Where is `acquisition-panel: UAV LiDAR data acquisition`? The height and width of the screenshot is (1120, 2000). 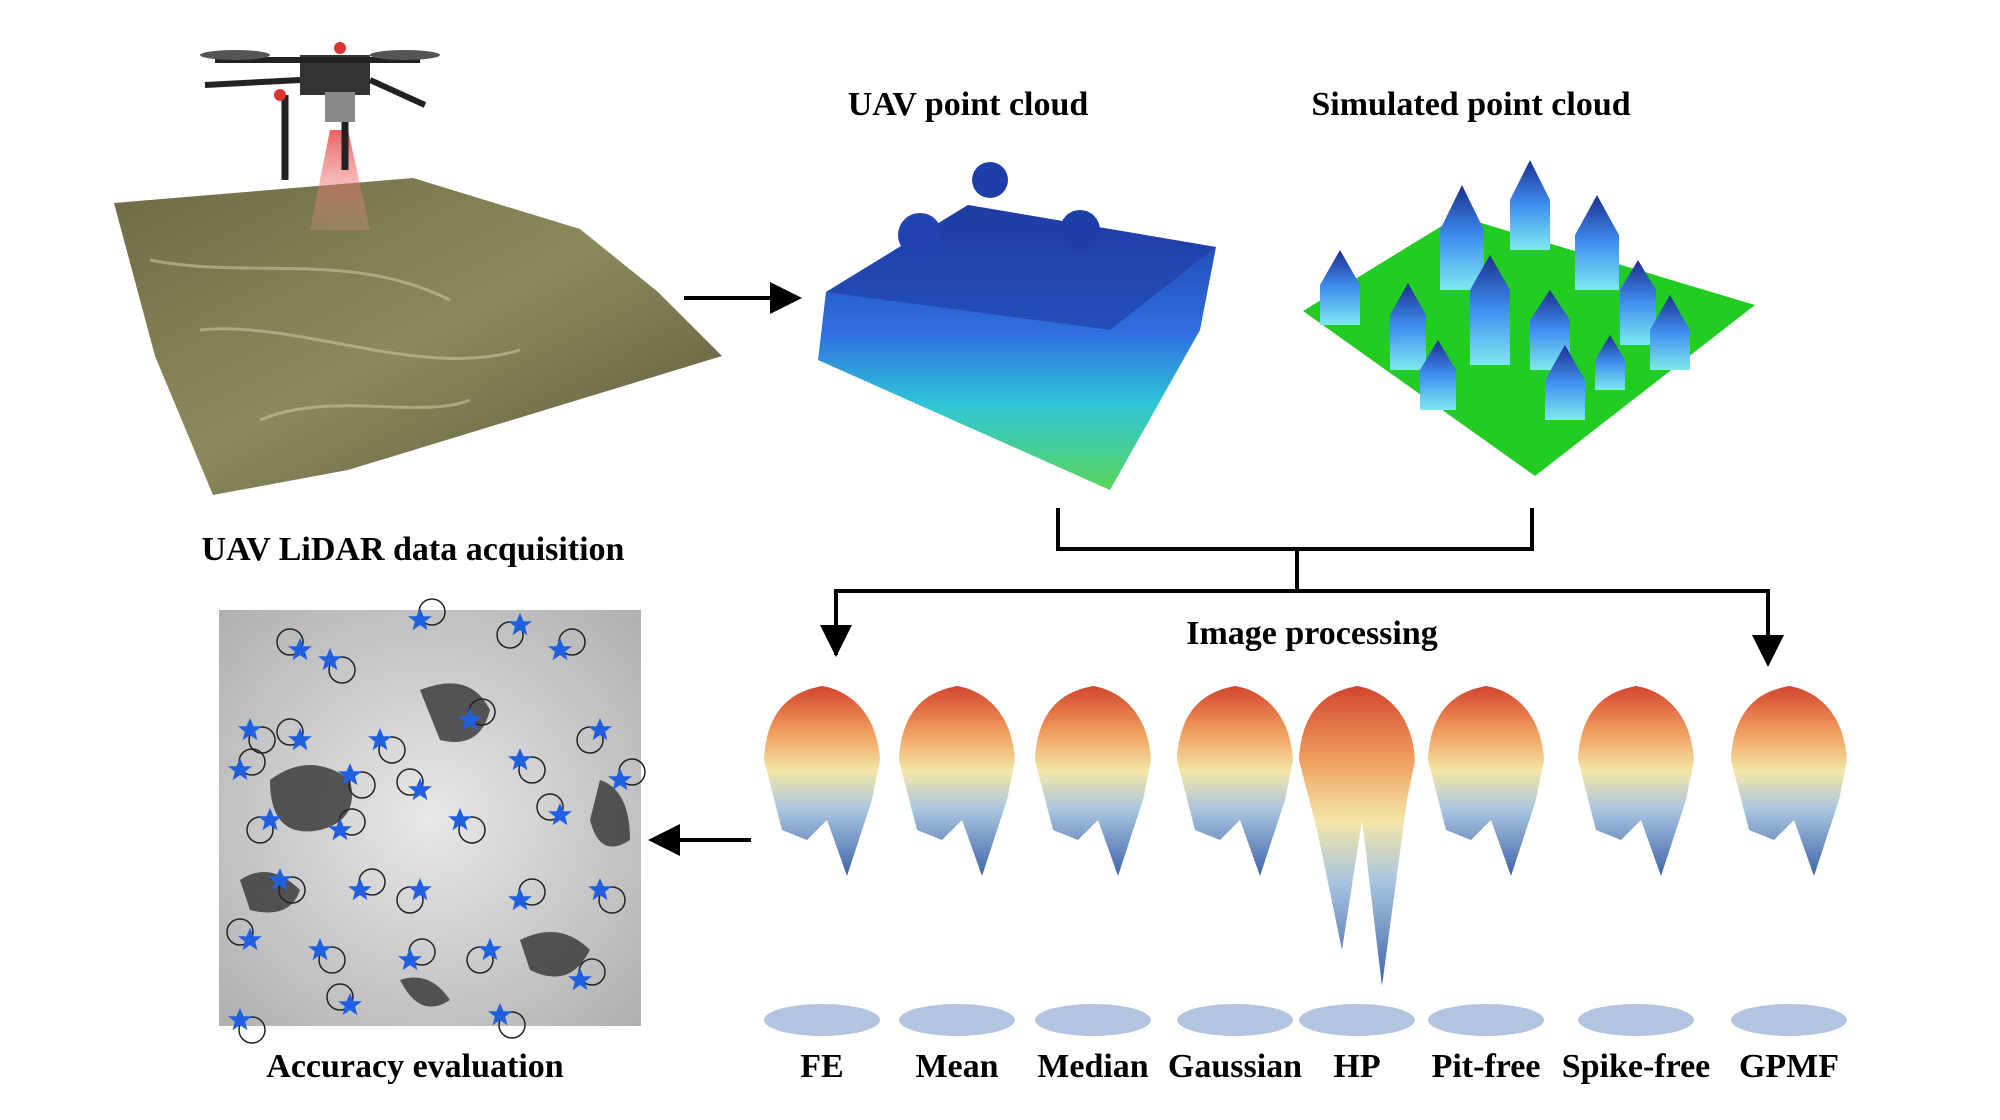
acquisition-panel: UAV LiDAR data acquisition is located at coordinates (418, 305).